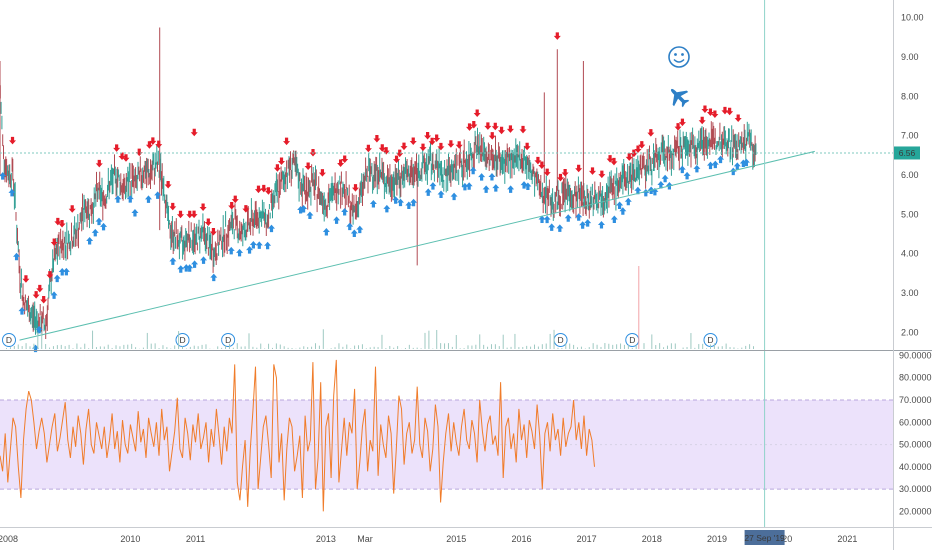  Describe the element at coordinates (456, 539) in the screenshot. I see `time-tick-label: 2015` at that location.